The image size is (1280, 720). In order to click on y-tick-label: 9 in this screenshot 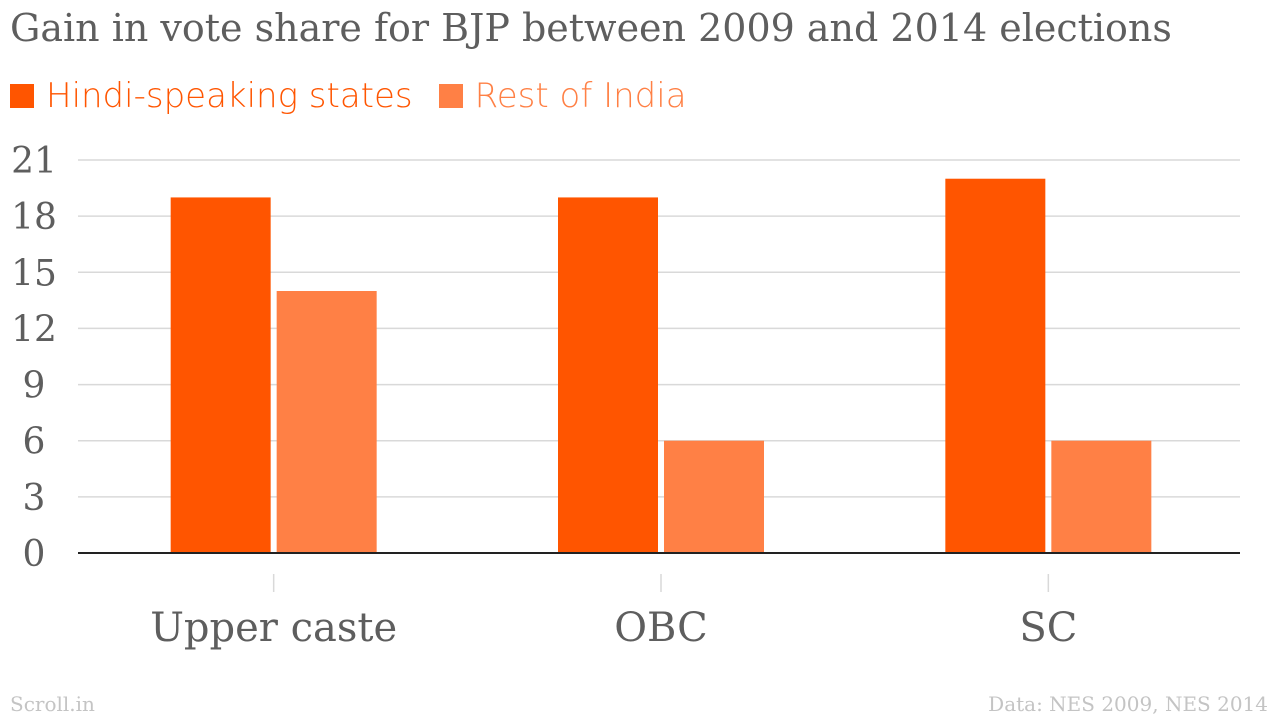, I will do `click(34, 386)`.